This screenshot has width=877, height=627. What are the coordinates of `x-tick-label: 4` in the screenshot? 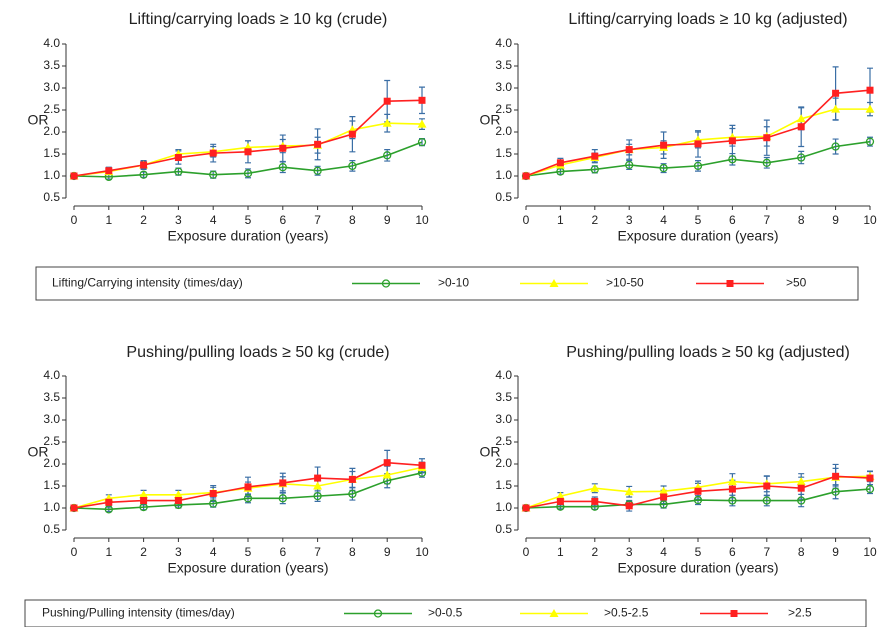 It's located at (213, 552).